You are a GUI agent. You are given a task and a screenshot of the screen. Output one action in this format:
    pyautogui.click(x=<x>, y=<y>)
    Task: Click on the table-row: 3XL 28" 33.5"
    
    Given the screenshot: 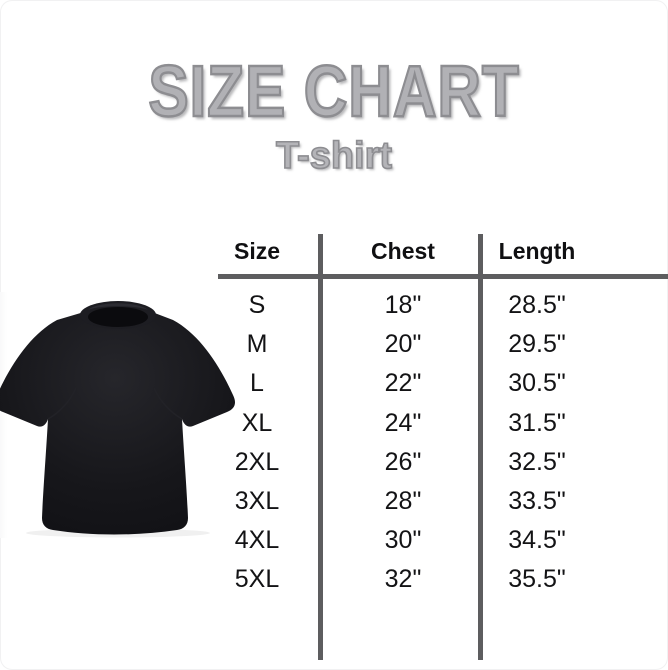 What is the action you would take?
    pyautogui.click(x=443, y=501)
    